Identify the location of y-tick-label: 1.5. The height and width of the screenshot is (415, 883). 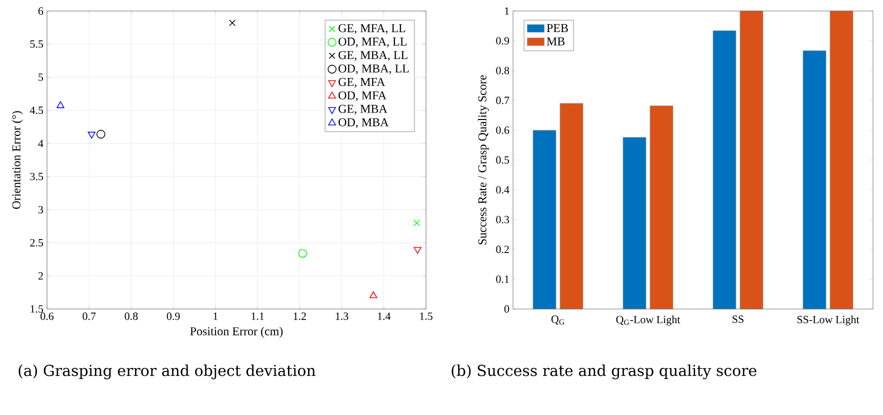
(37, 309).